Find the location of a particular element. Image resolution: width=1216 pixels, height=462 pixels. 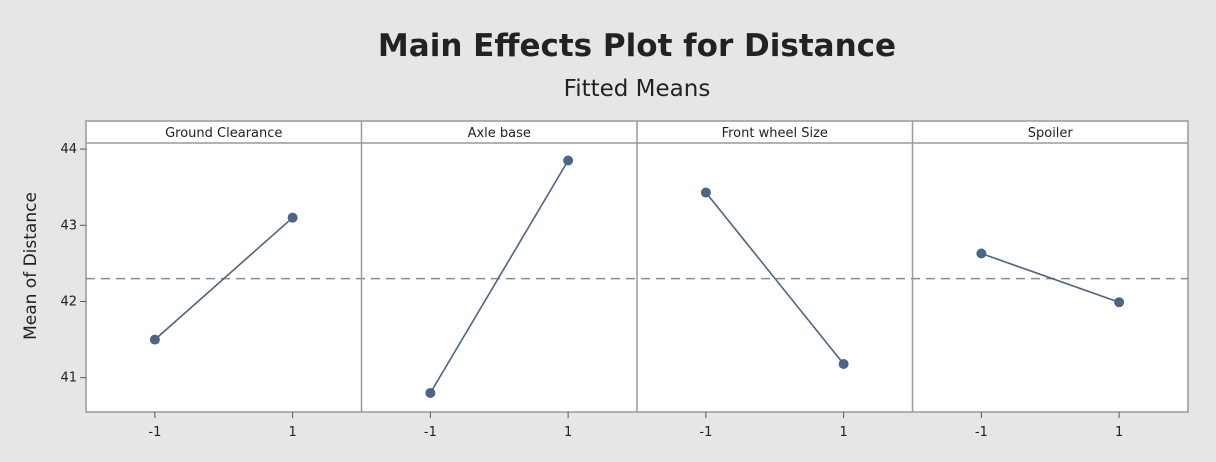

y-tick-label: 44 is located at coordinates (68, 149).